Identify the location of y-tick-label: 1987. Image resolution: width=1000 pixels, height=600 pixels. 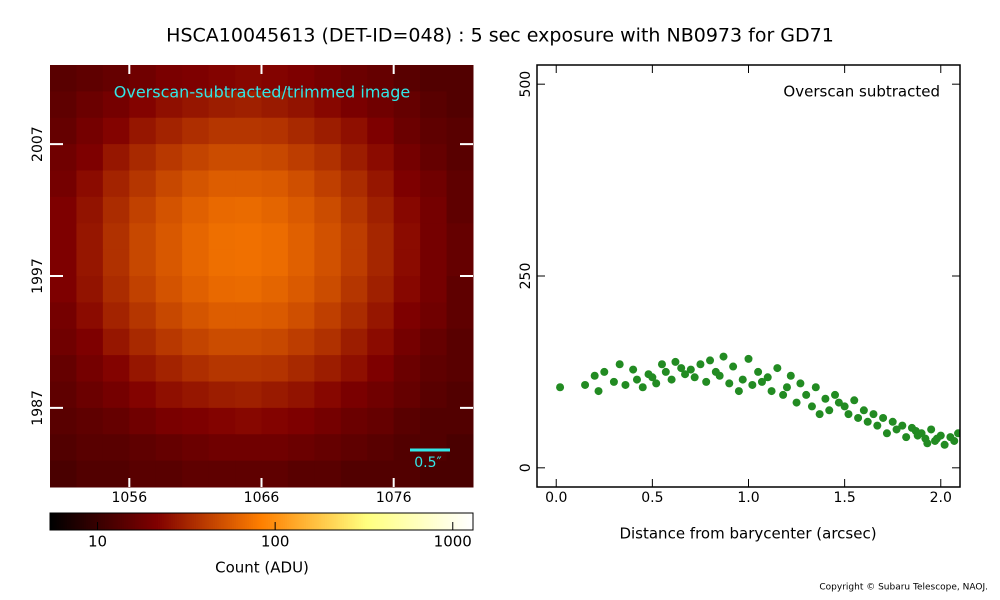
(38, 408).